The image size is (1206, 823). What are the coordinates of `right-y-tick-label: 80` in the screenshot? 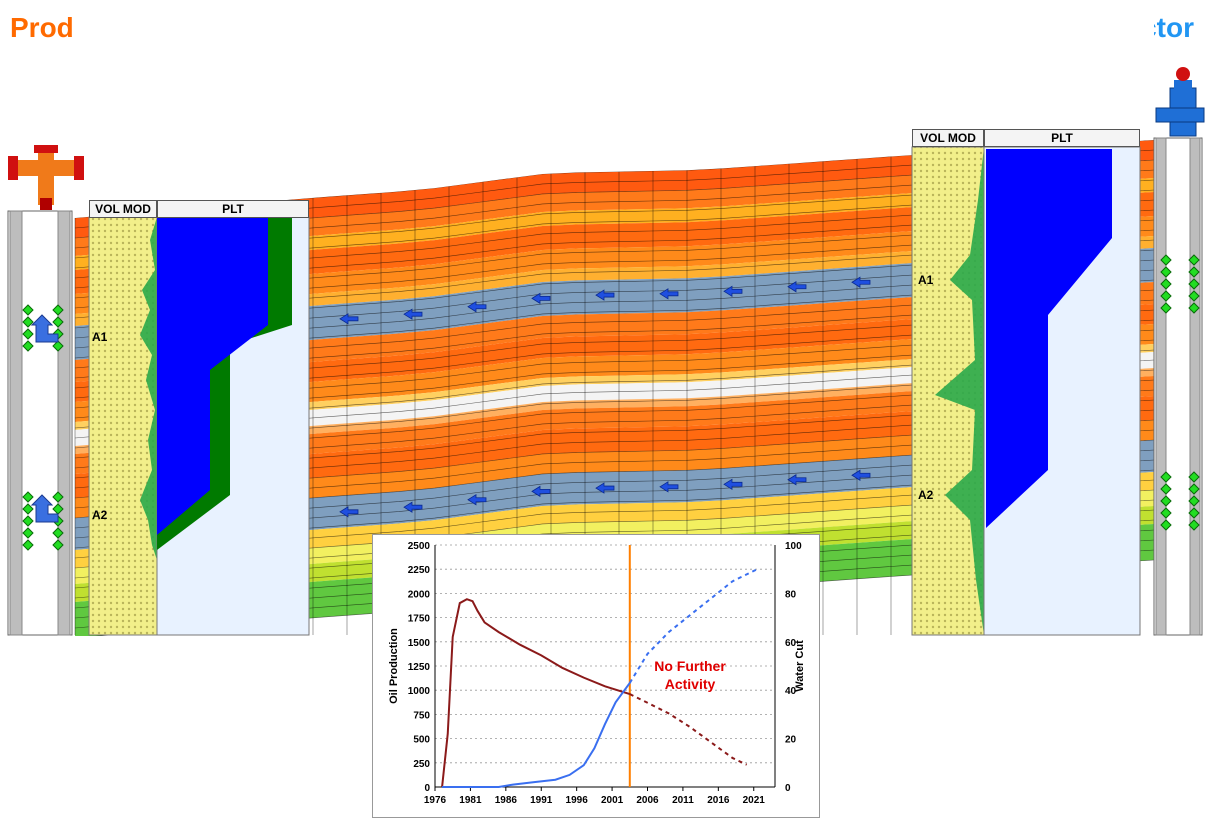 It's located at (791, 594).